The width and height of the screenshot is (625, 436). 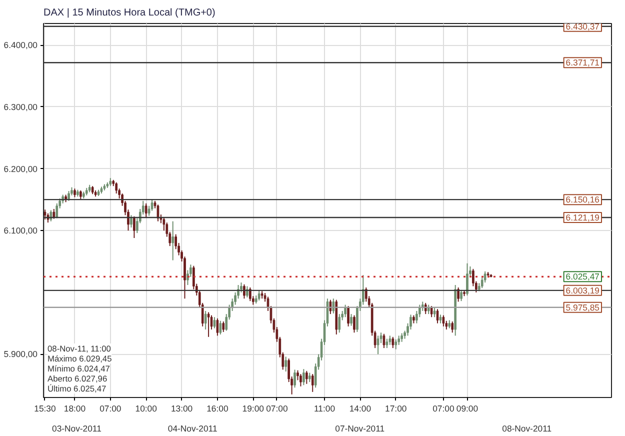 What do you see at coordinates (146, 409) in the screenshot?
I see `x-tick-label: 10:00` at bounding box center [146, 409].